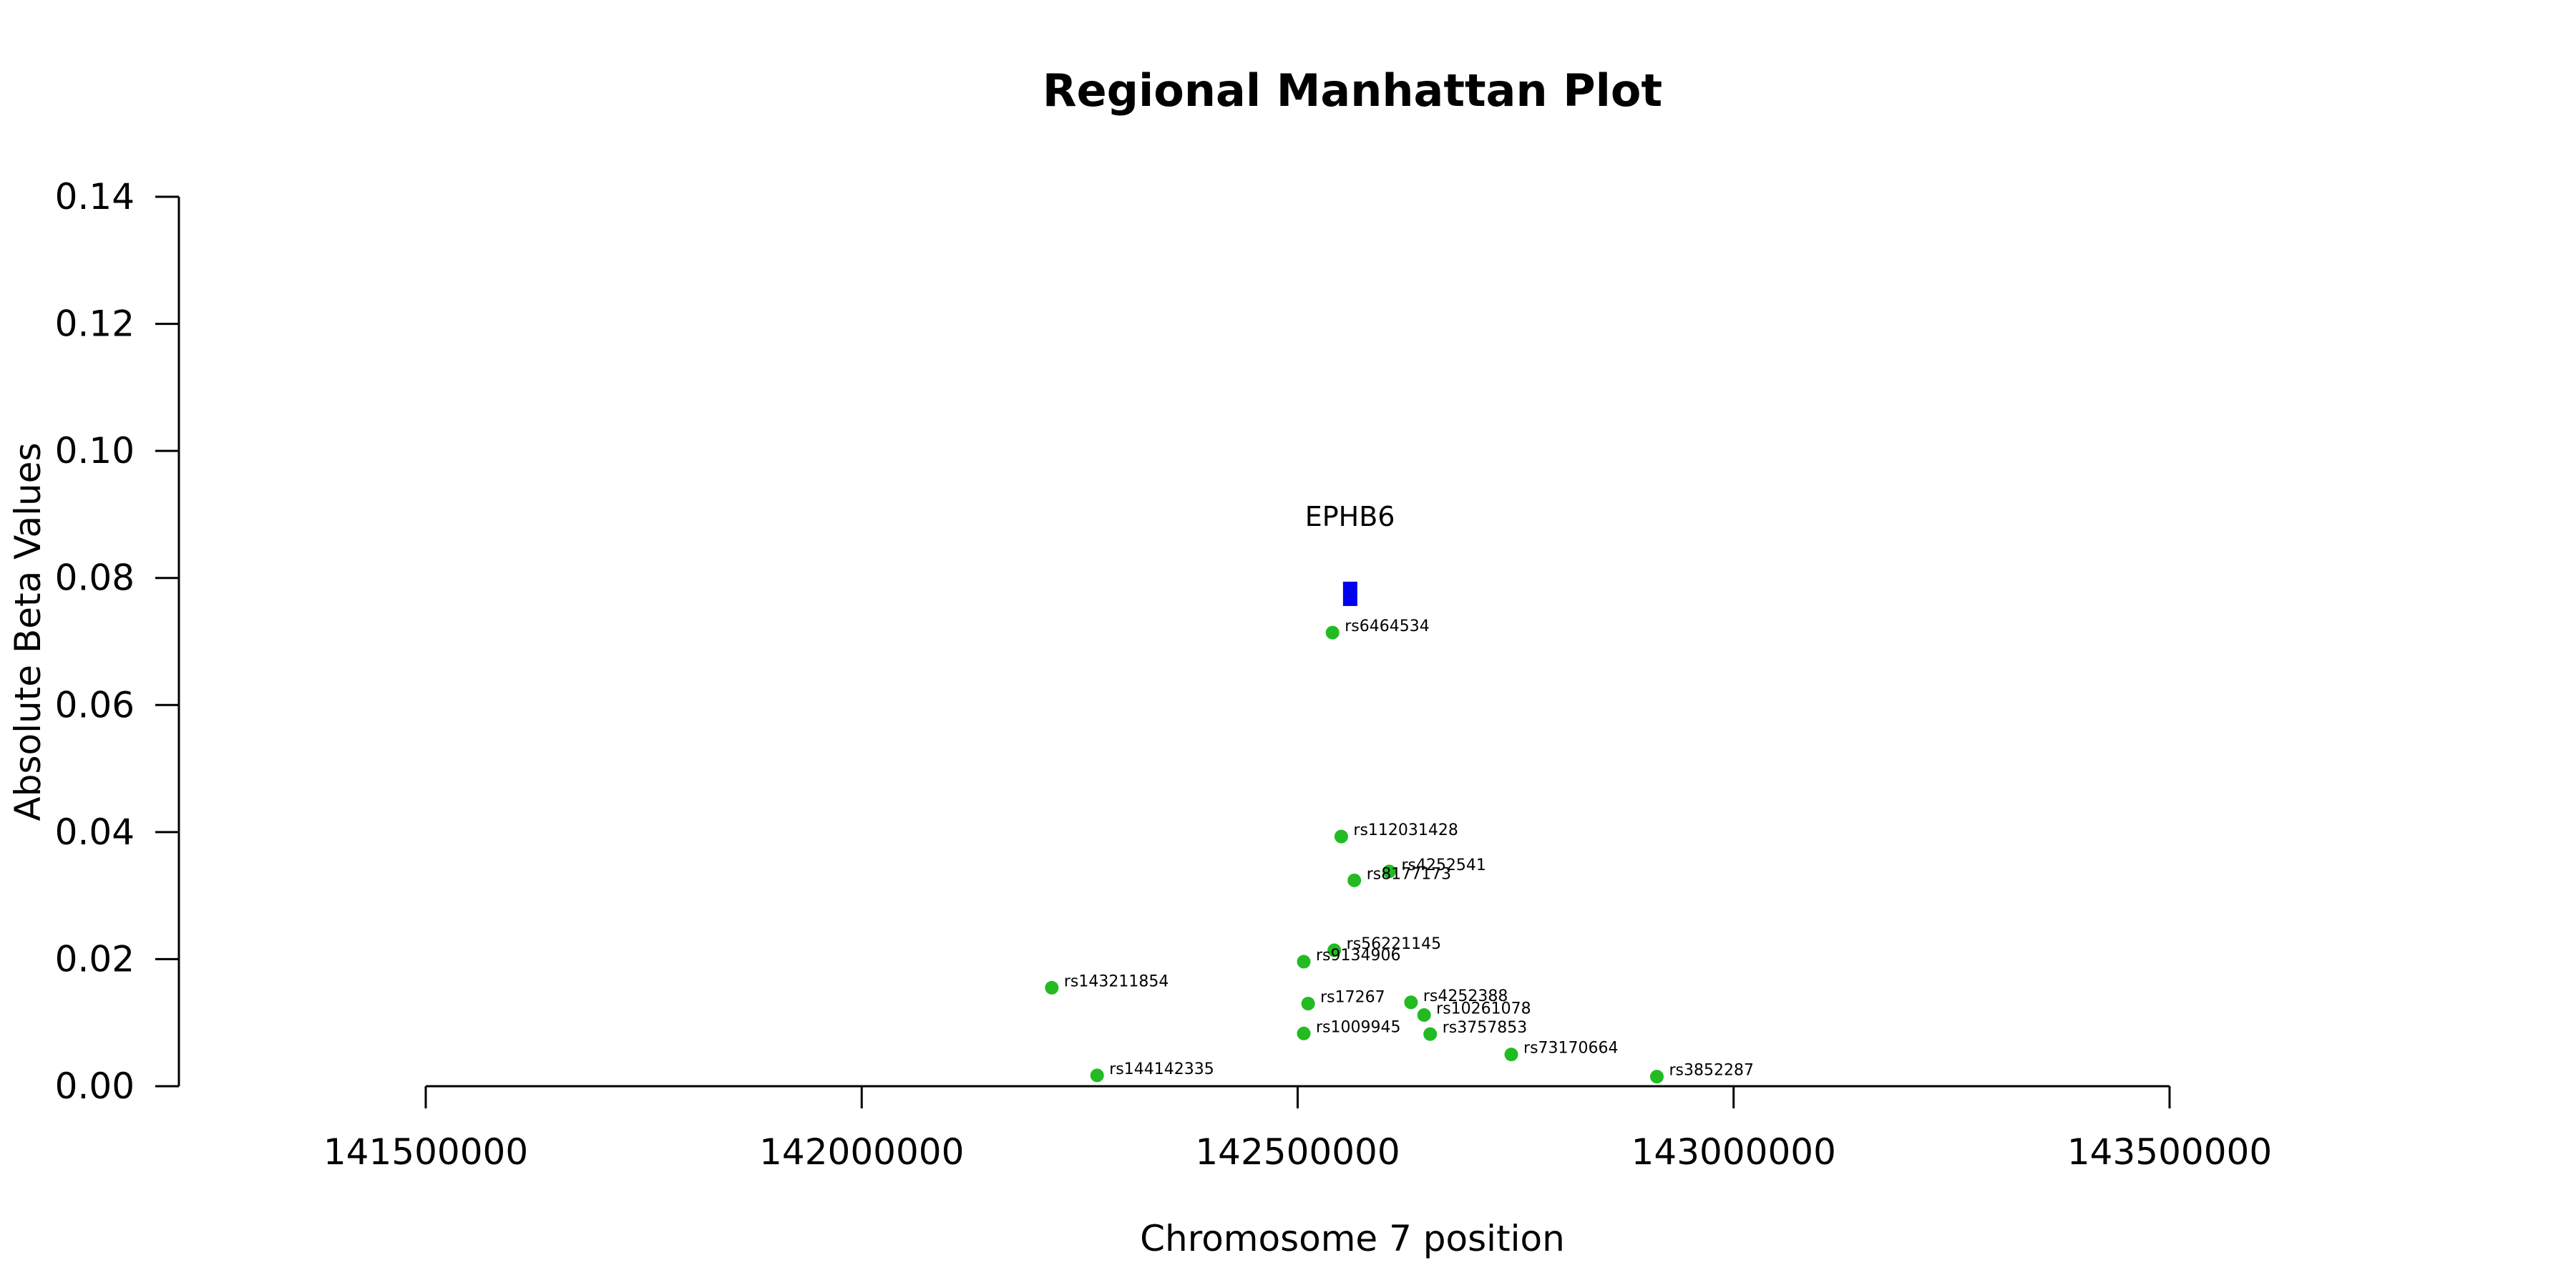  What do you see at coordinates (1570, 1049) in the screenshot?
I see `snp-label: rs73170664` at bounding box center [1570, 1049].